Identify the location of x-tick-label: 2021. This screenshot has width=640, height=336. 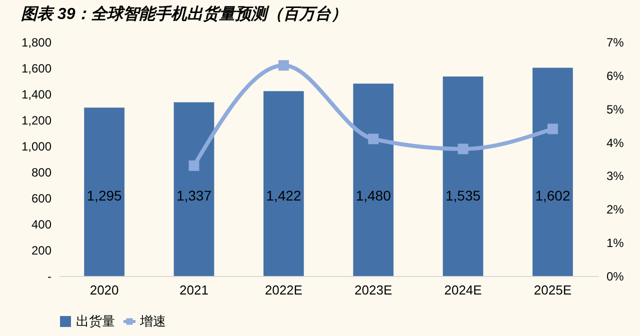
(194, 290).